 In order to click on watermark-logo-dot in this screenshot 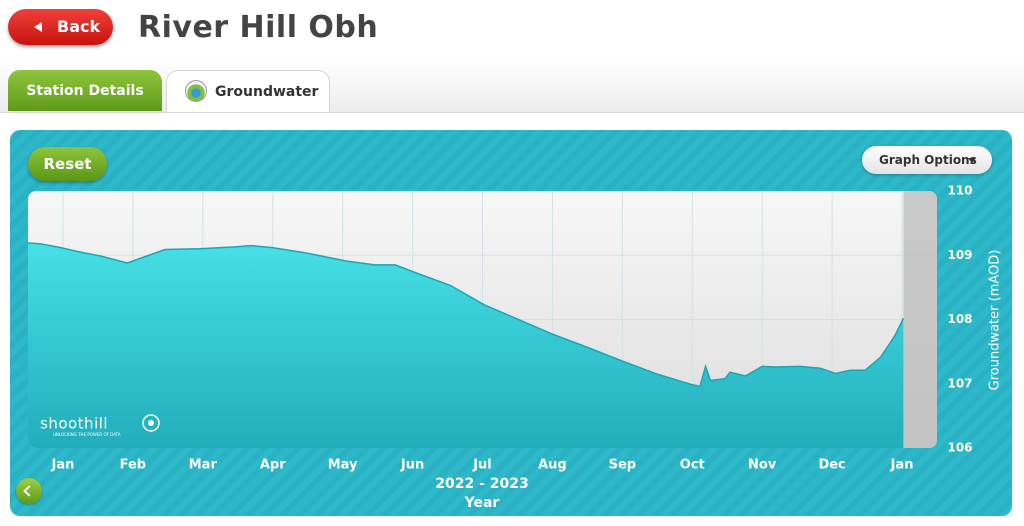, I will do `click(151, 423)`.